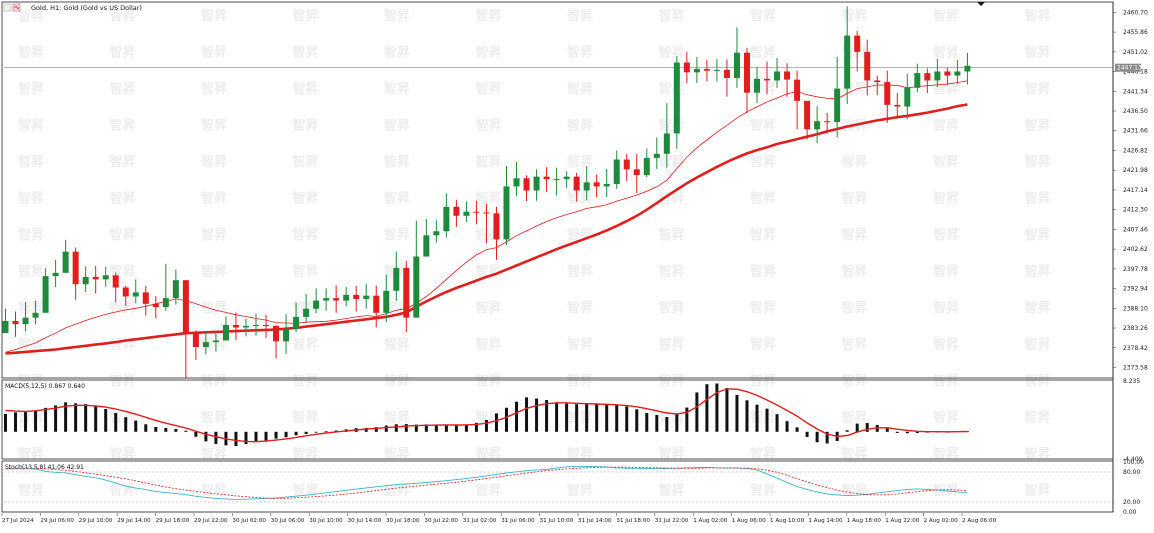  Describe the element at coordinates (365, 521) in the screenshot. I see `time-tick-label: 30 Jul 14:00` at that location.